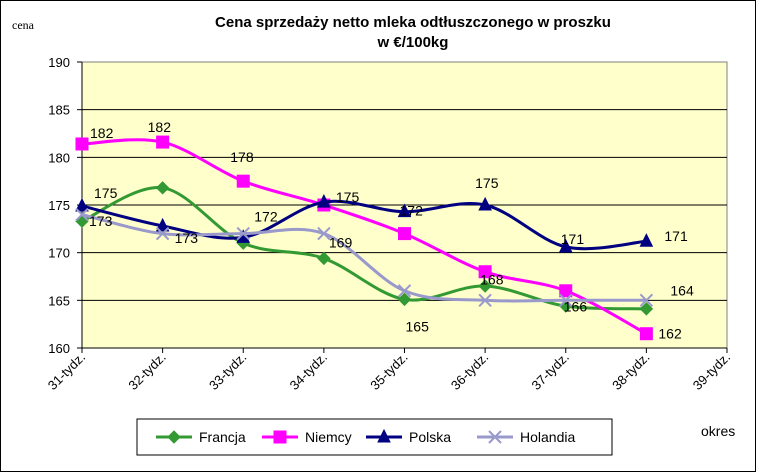 The image size is (757, 473). Describe the element at coordinates (174, 437) in the screenshot. I see `legend-marker-francja` at that location.